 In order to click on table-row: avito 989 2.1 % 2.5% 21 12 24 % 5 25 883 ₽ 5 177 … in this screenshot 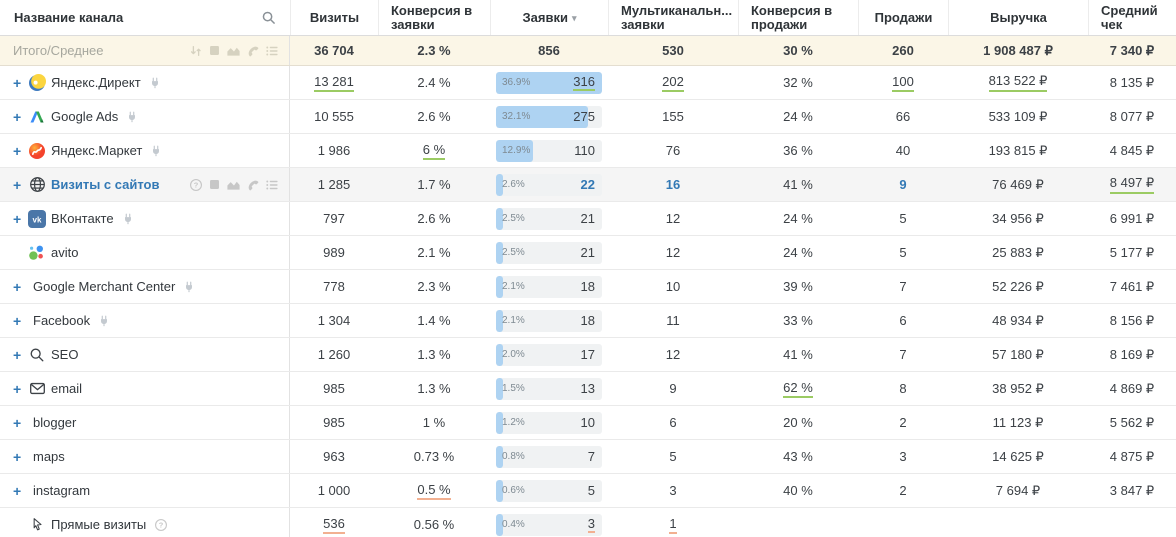, I will do `click(588, 253)`.